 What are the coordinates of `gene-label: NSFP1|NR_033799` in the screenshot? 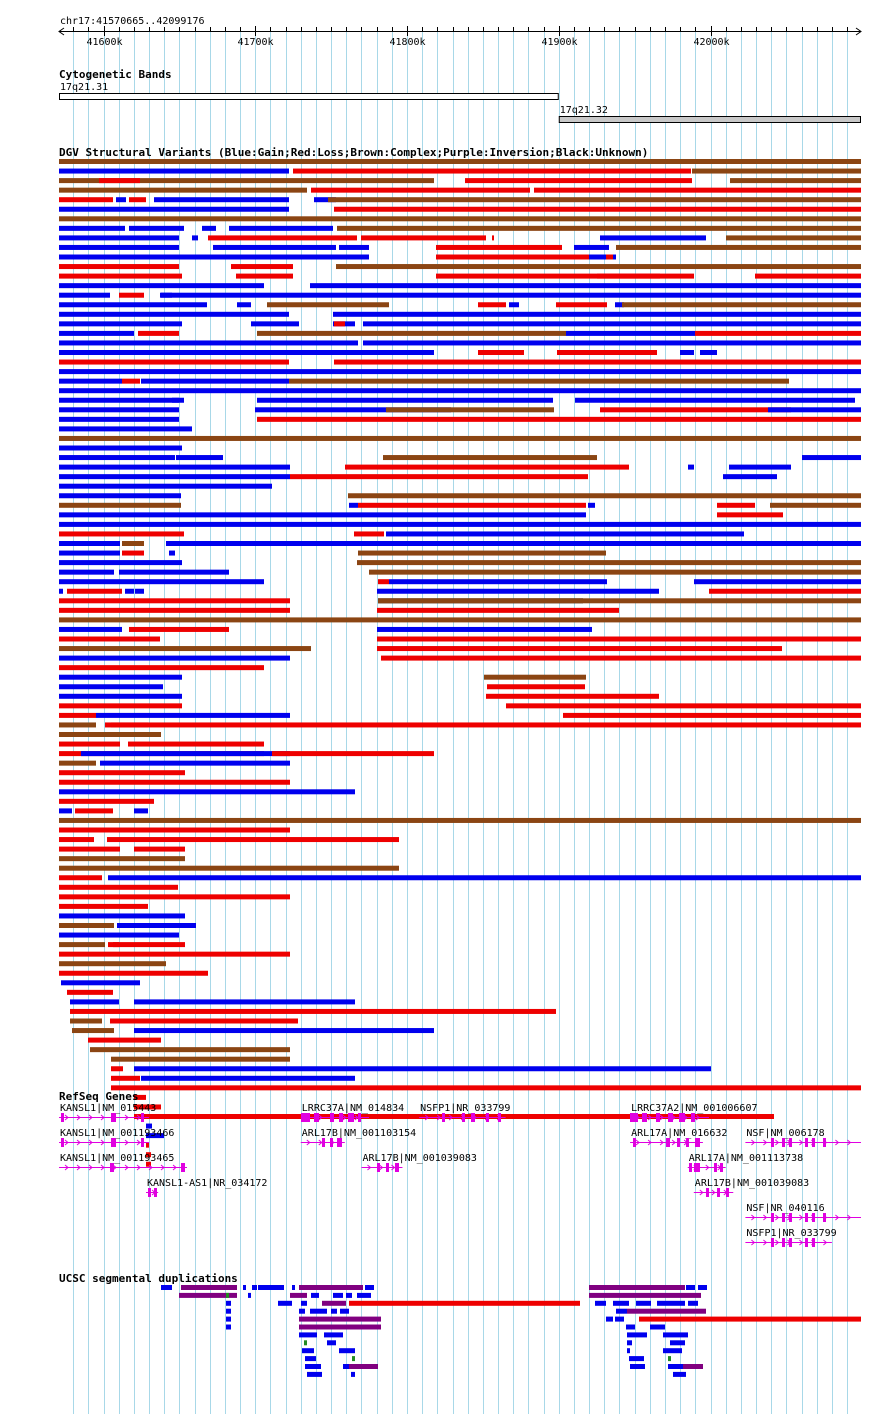 It's located at (791, 1233).